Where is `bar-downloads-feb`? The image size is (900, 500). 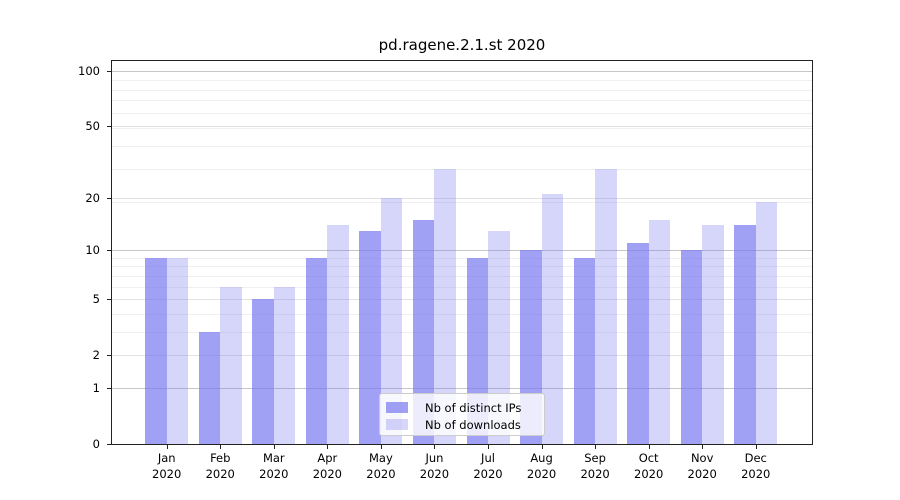 bar-downloads-feb is located at coordinates (231, 365).